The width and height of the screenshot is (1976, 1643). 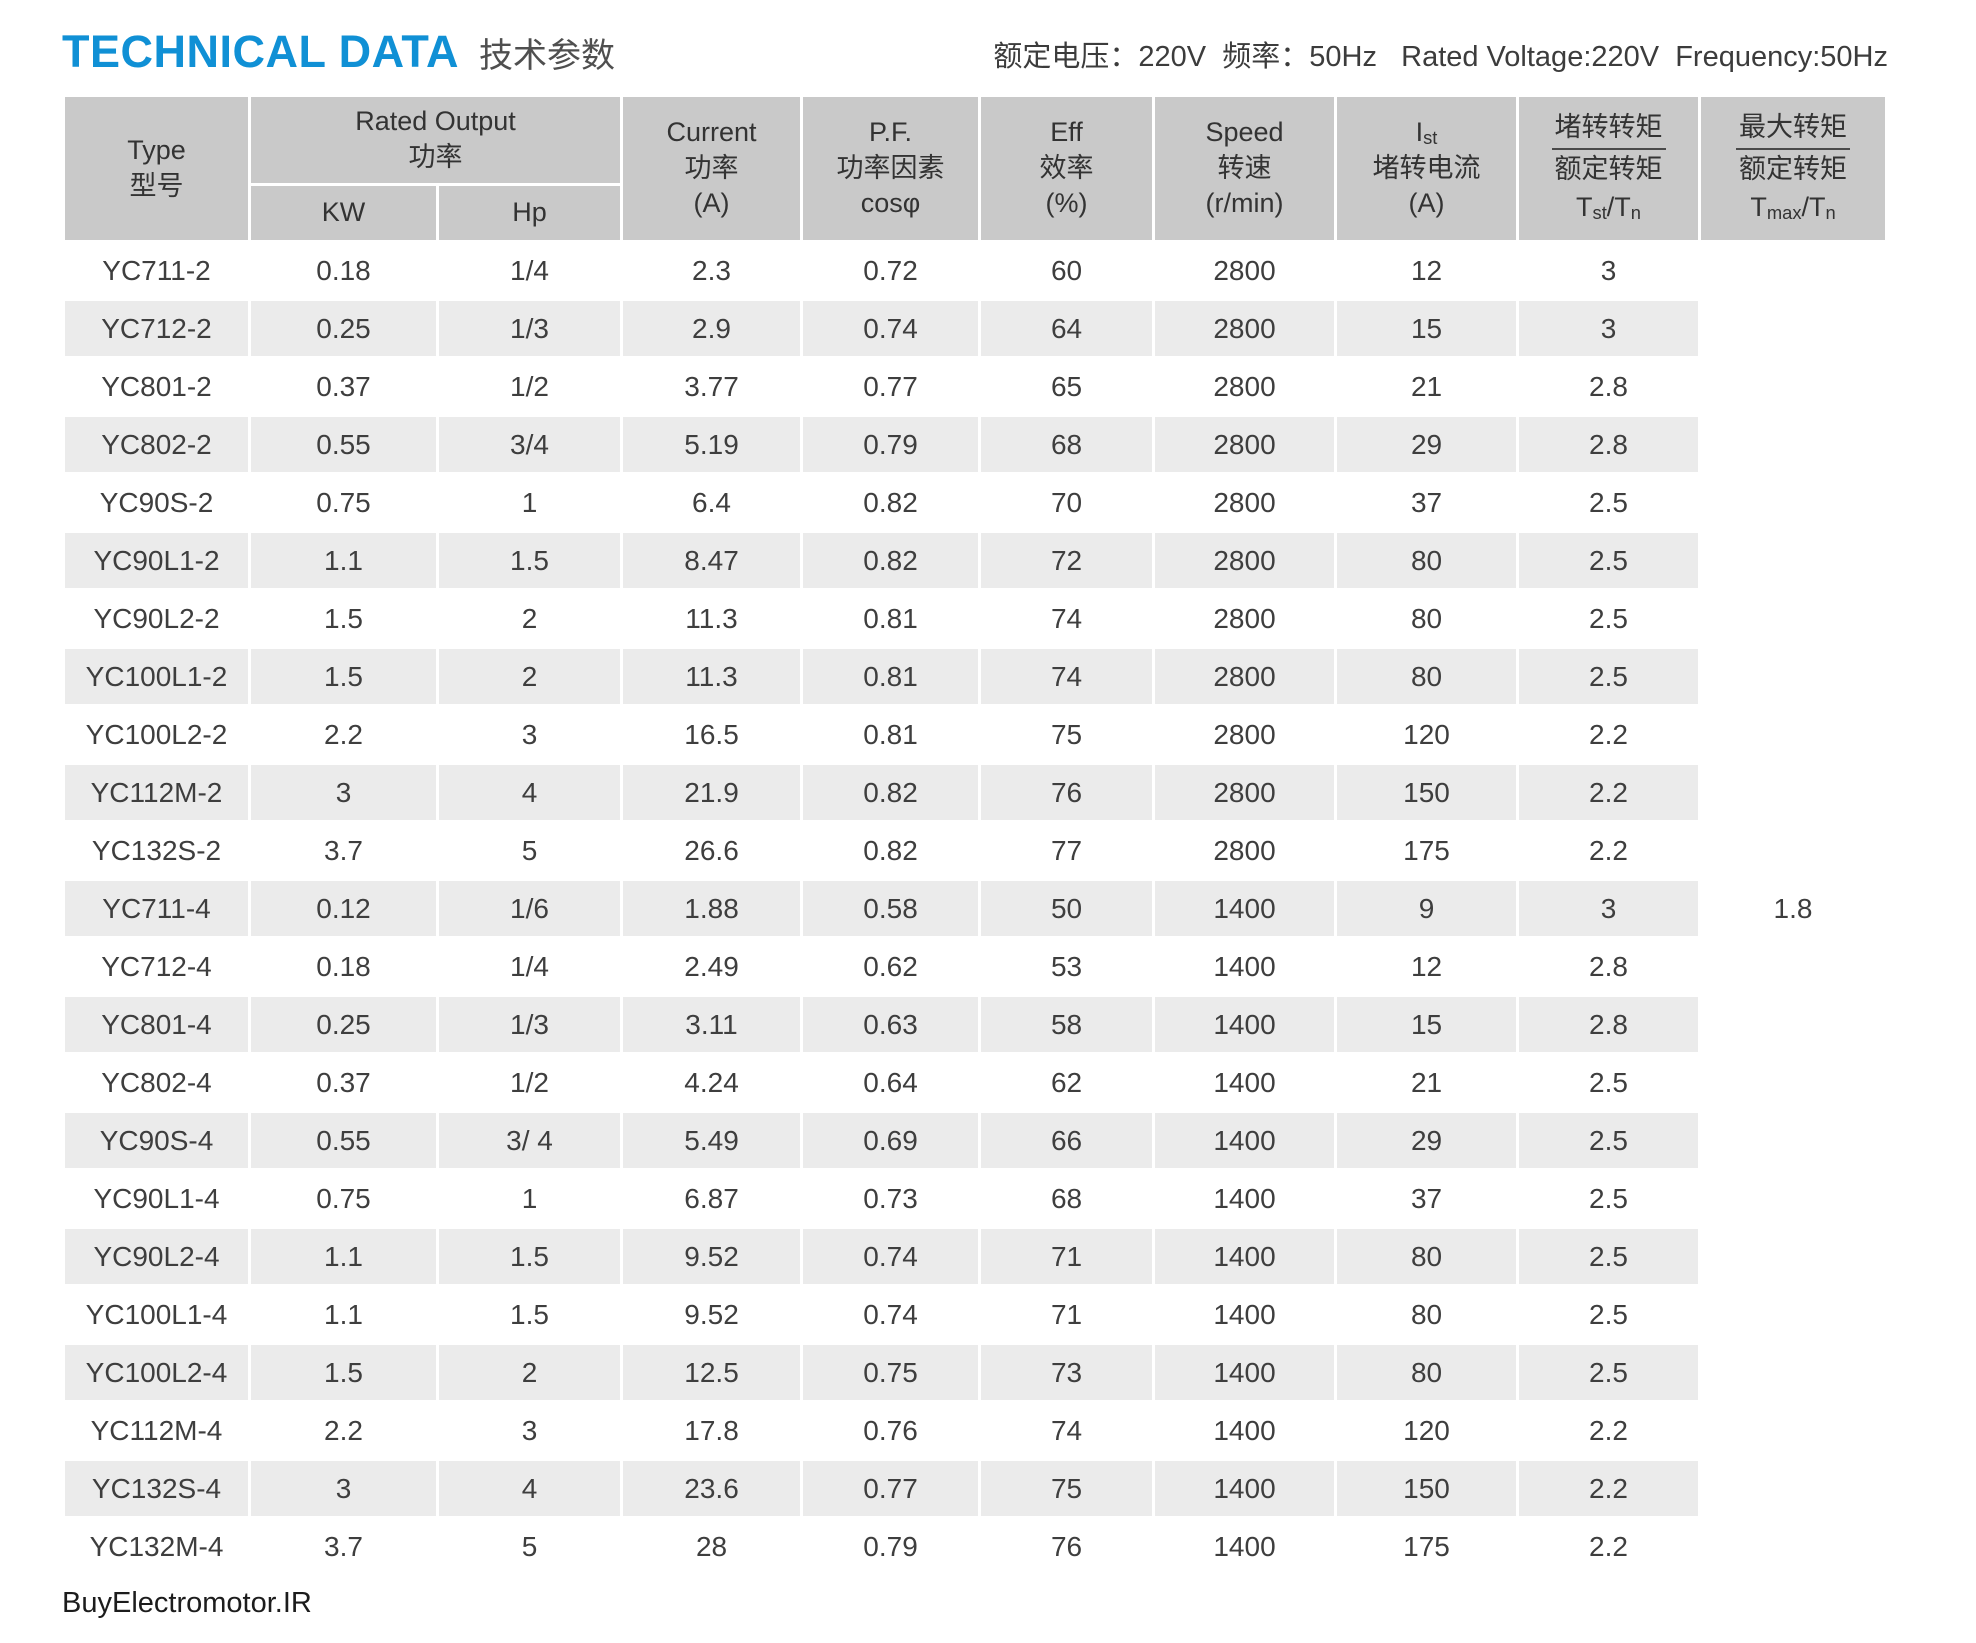 I want to click on table-row: YC802-2 0.55 3/4 5.19 0.79 68 2800 29 2.8, so click(x=975, y=444).